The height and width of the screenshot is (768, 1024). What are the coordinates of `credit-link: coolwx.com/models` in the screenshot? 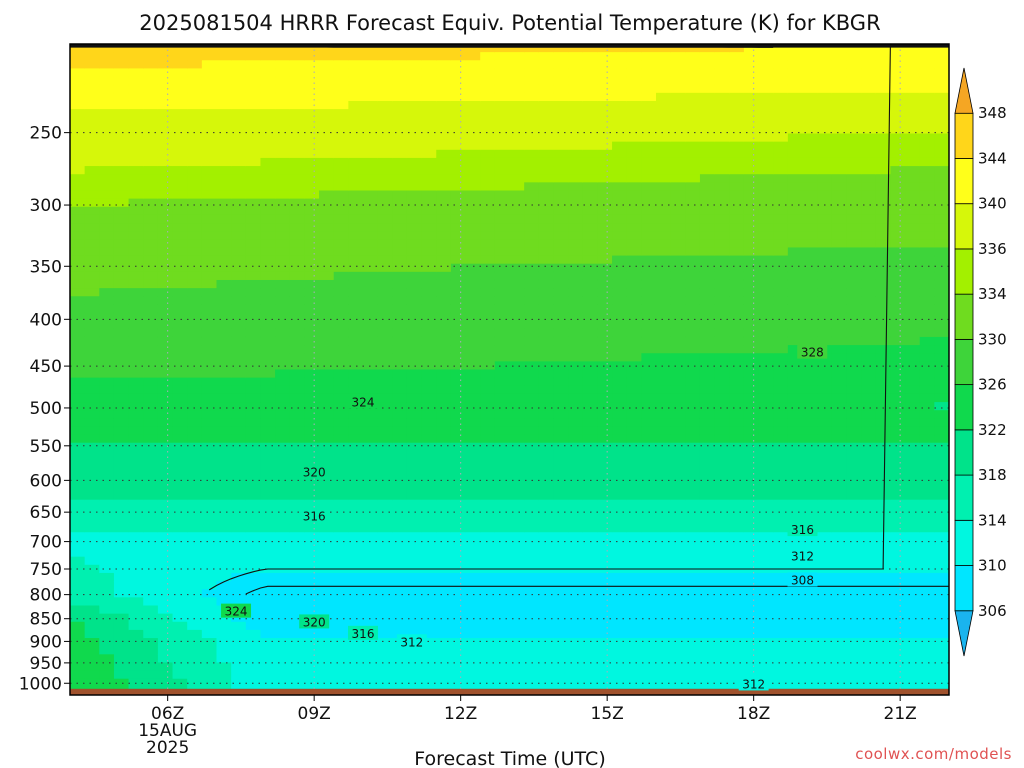 It's located at (933, 754).